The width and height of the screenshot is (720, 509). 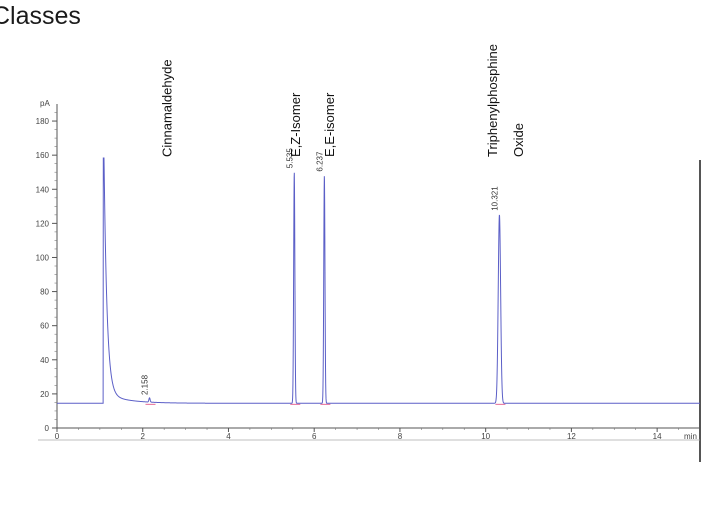 I want to click on x-unit-label: min, so click(x=690, y=436).